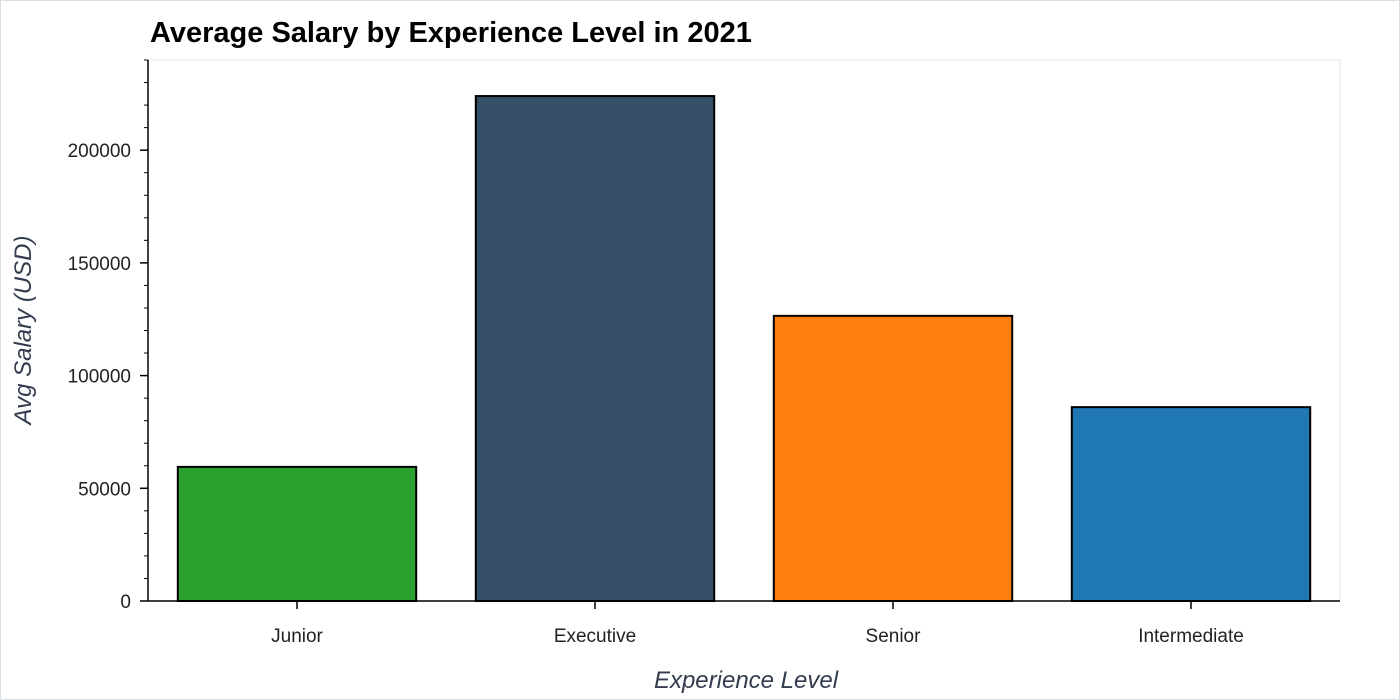  I want to click on x-tick-label: Junior, so click(297, 636).